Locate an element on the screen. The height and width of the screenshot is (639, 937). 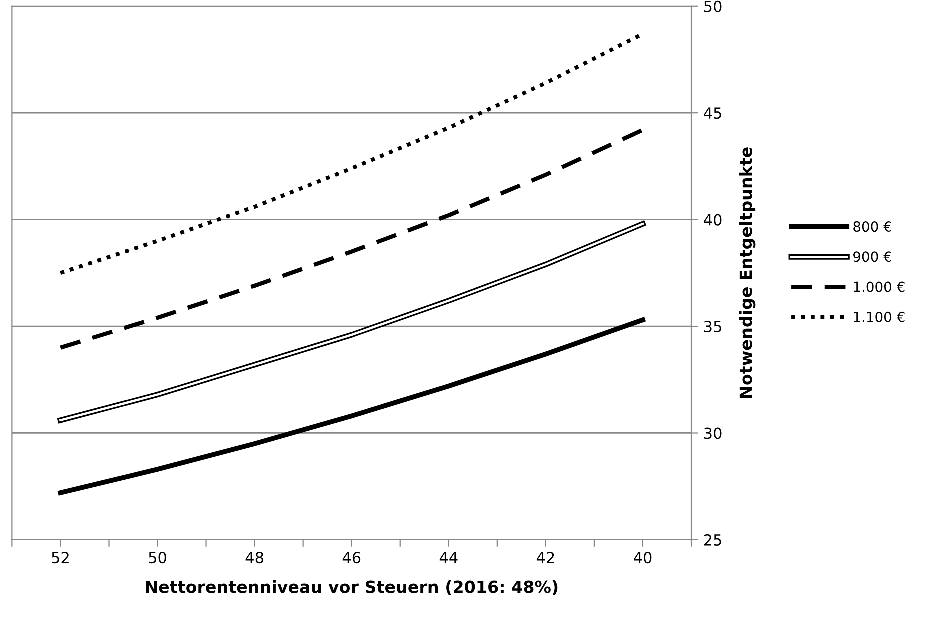
y-tick-label: 50 is located at coordinates (713, 6).